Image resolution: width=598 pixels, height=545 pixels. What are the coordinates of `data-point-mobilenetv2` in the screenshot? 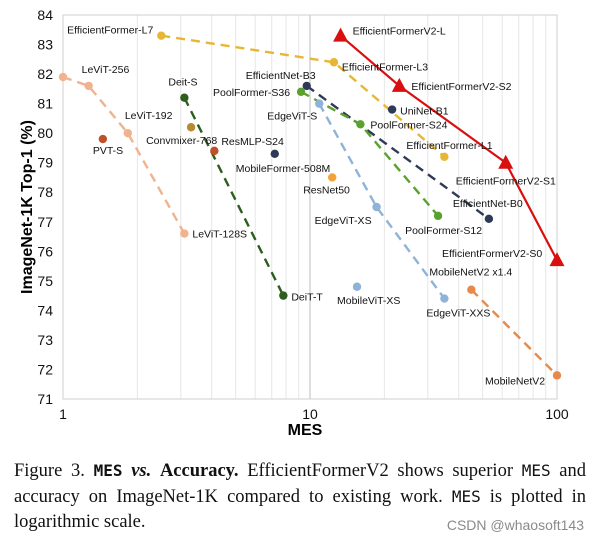 It's located at (557, 375).